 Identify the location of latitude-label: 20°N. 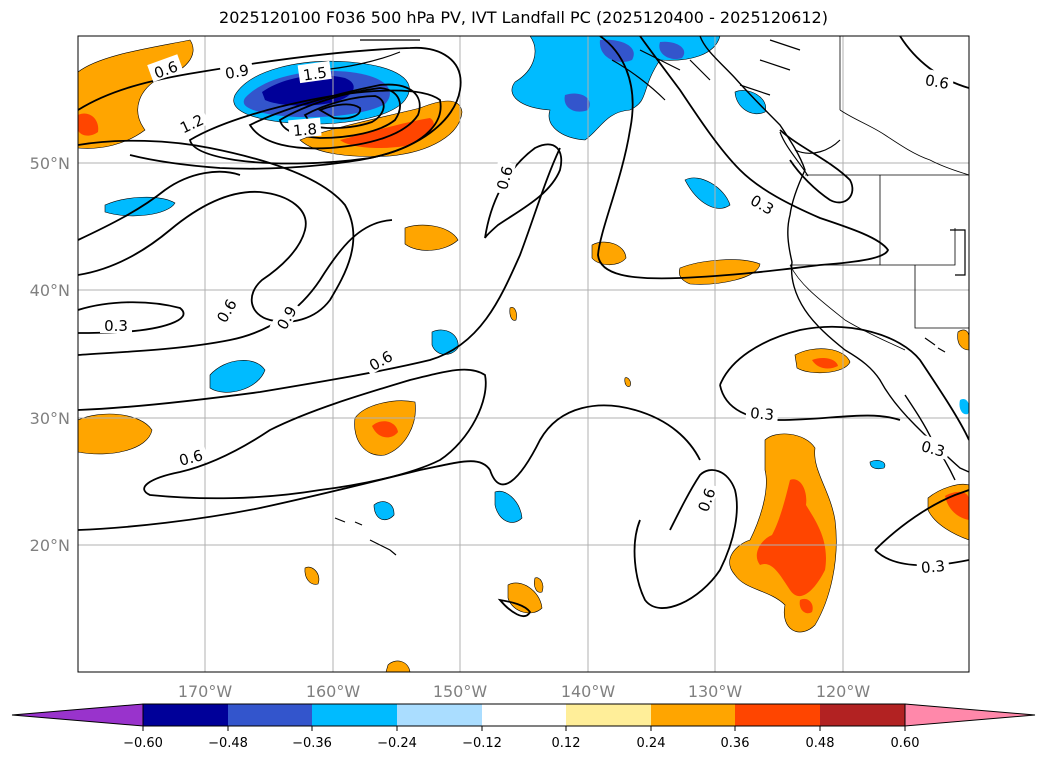
(50, 545).